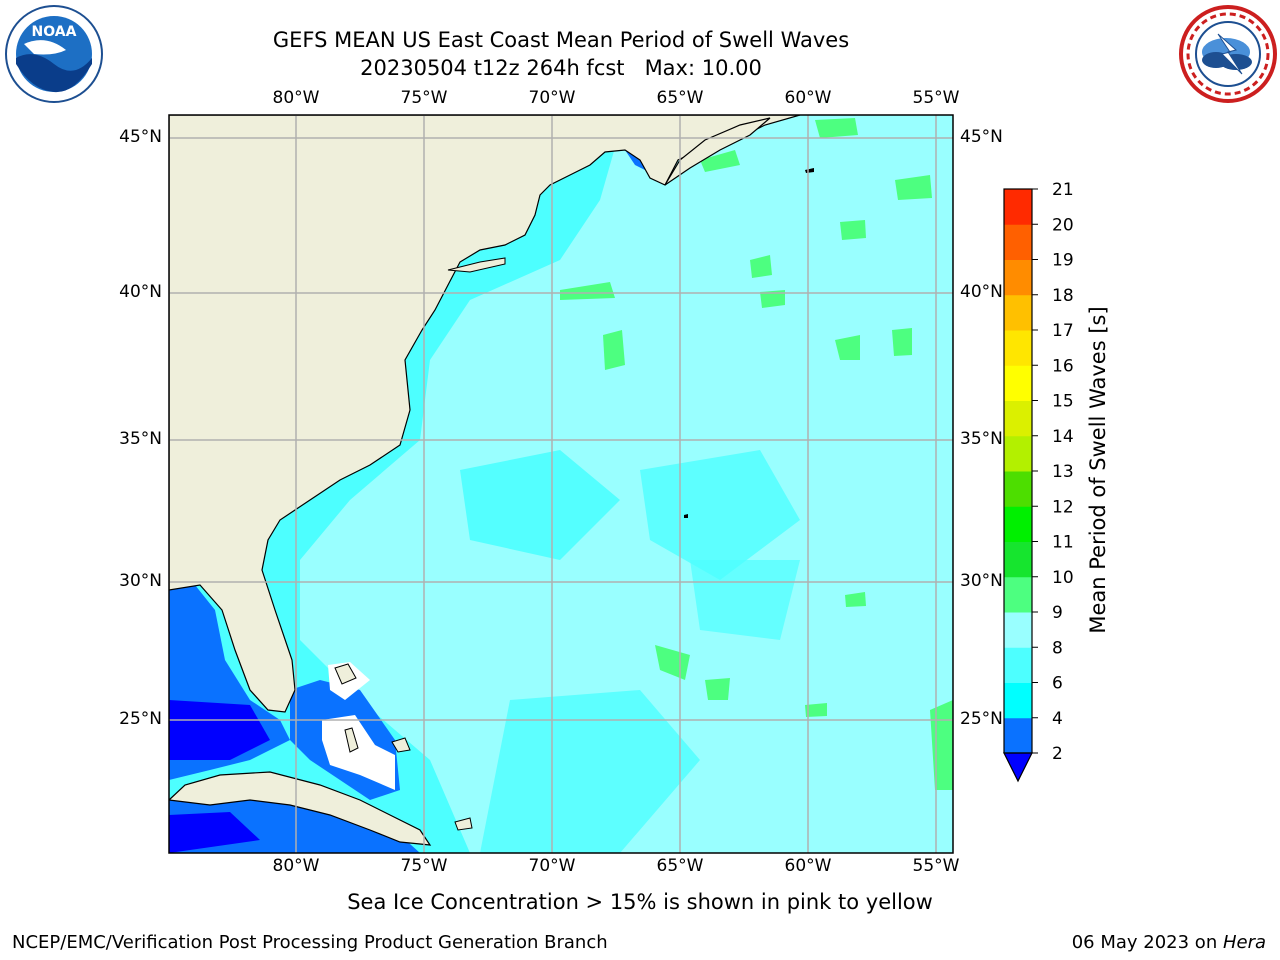 Image resolution: width=1280 pixels, height=960 pixels. Describe the element at coordinates (1063, 543) in the screenshot. I see `colorbar-tick-label: 11` at that location.